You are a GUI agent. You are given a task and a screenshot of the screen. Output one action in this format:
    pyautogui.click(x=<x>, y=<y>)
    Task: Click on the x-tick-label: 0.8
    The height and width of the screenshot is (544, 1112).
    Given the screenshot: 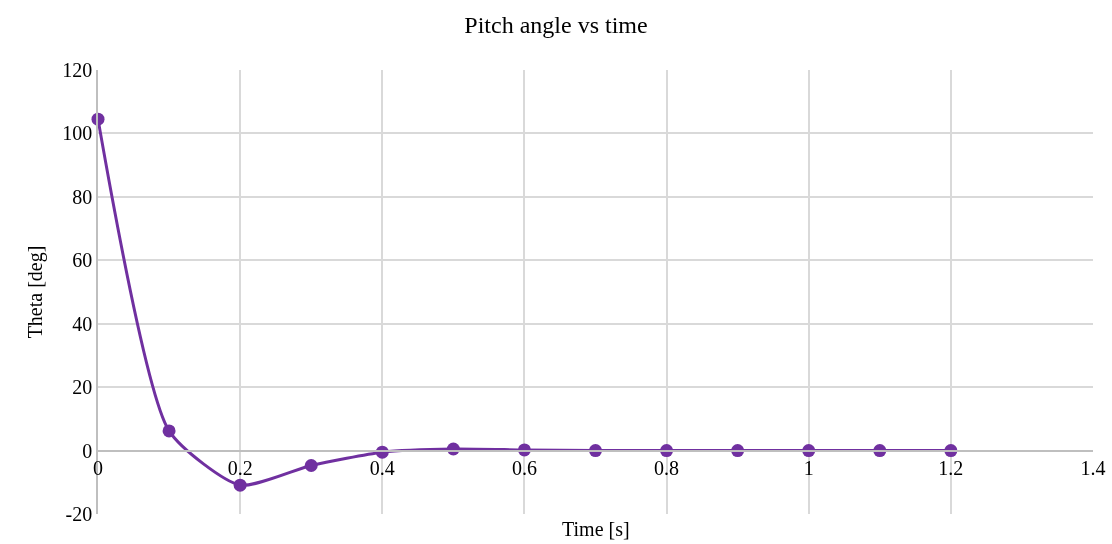 What is the action you would take?
    pyautogui.click(x=667, y=468)
    